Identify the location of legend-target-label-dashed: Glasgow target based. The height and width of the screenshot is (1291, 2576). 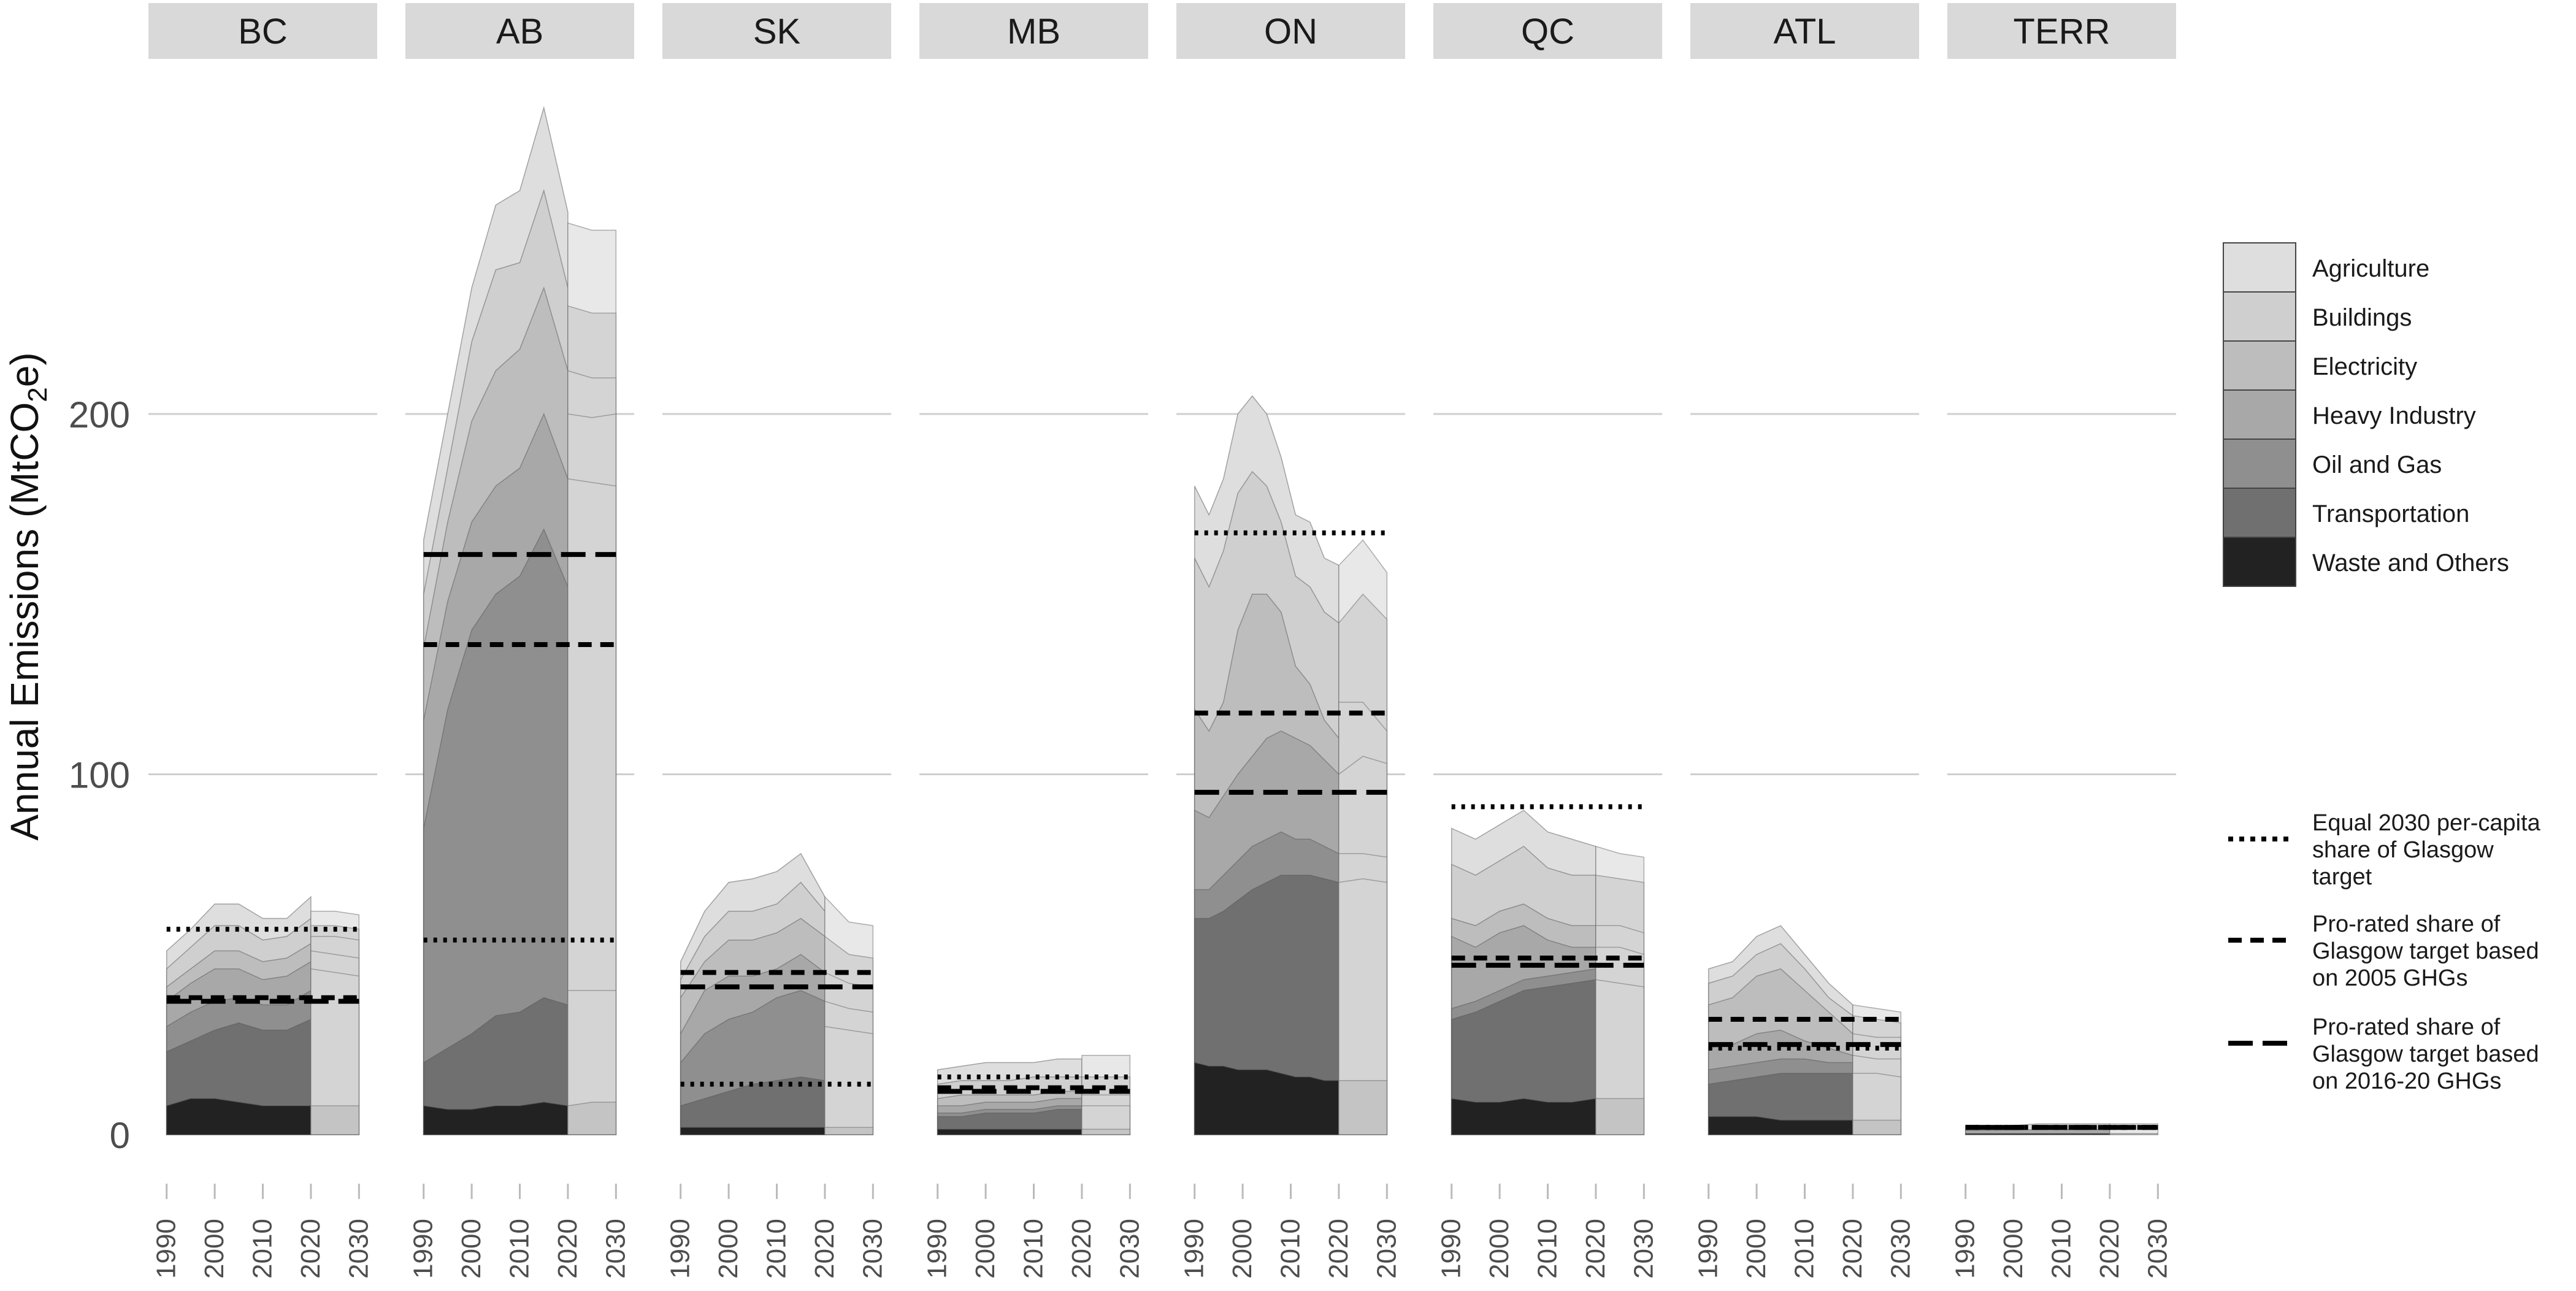
(2425, 951).